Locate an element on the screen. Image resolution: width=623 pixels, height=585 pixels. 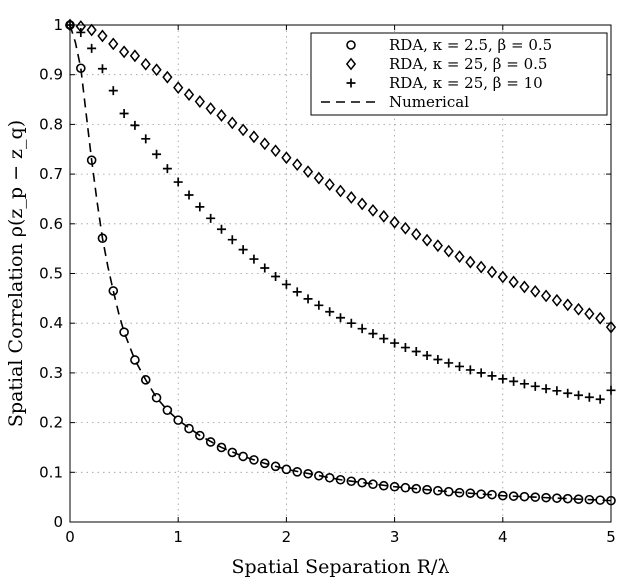
legend-entry: RDA, κ = 25, β = 0.5 is located at coordinates (446, 64).